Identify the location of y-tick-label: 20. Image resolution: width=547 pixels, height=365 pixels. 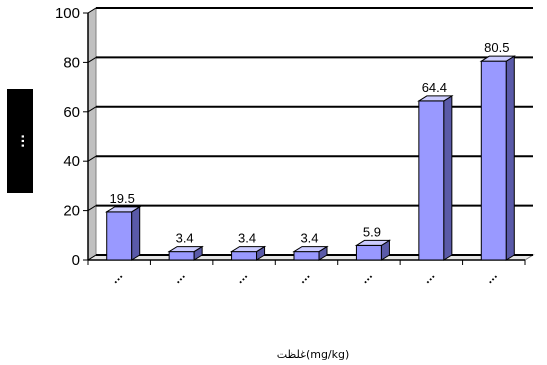
(71, 211).